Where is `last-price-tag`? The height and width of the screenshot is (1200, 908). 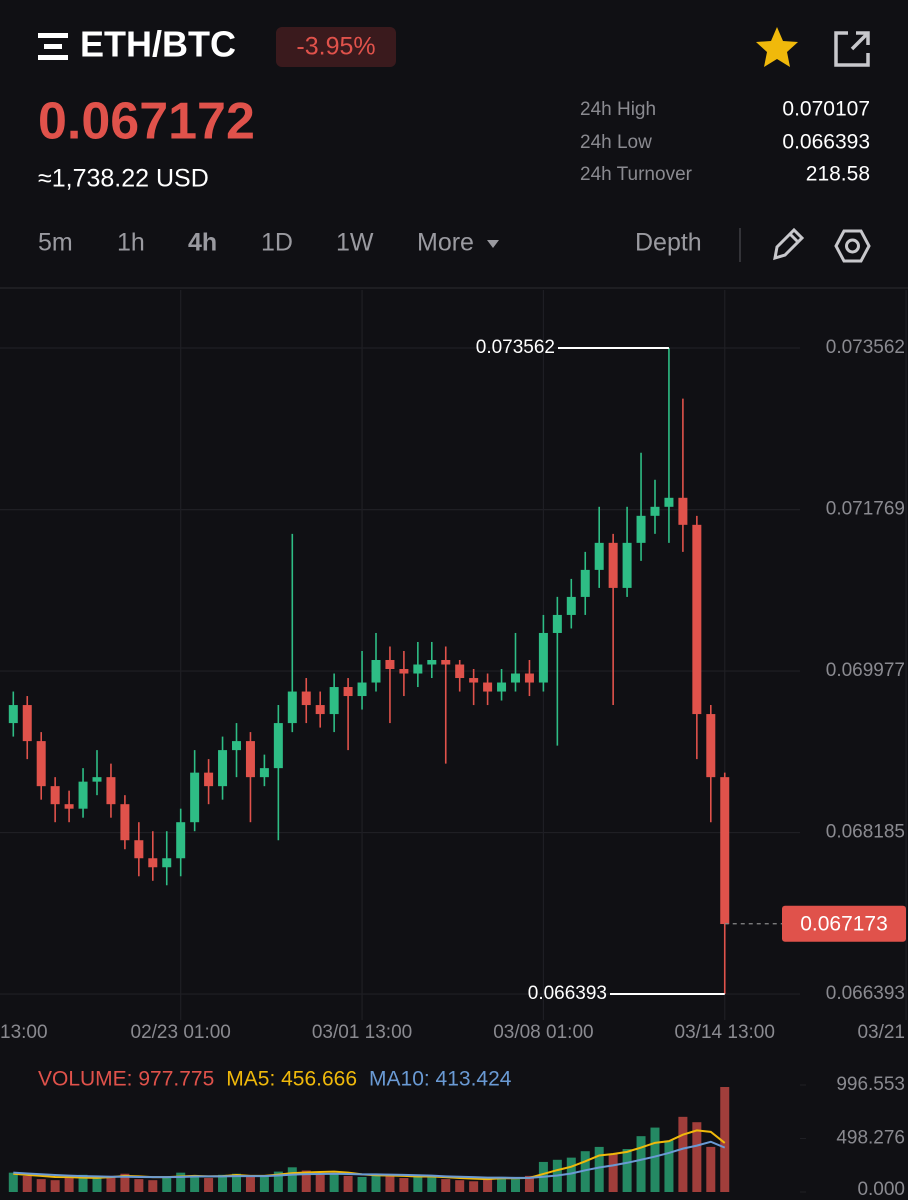
last-price-tag is located at coordinates (844, 923).